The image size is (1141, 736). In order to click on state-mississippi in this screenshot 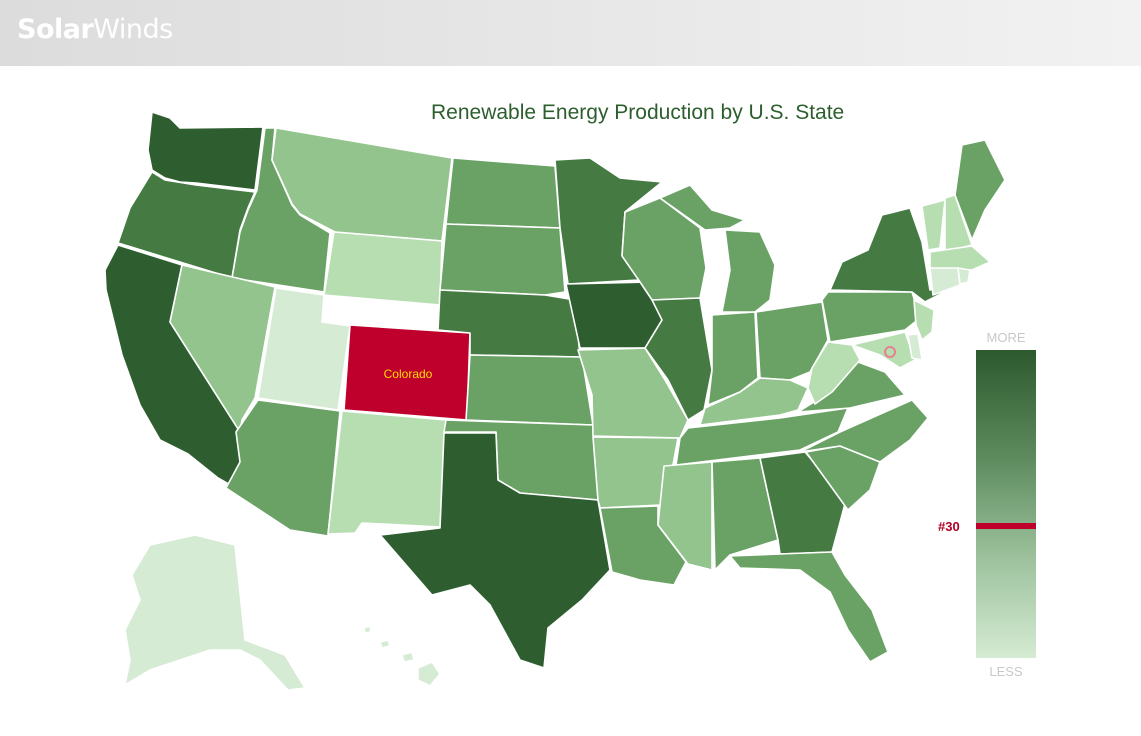, I will do `click(685, 516)`.